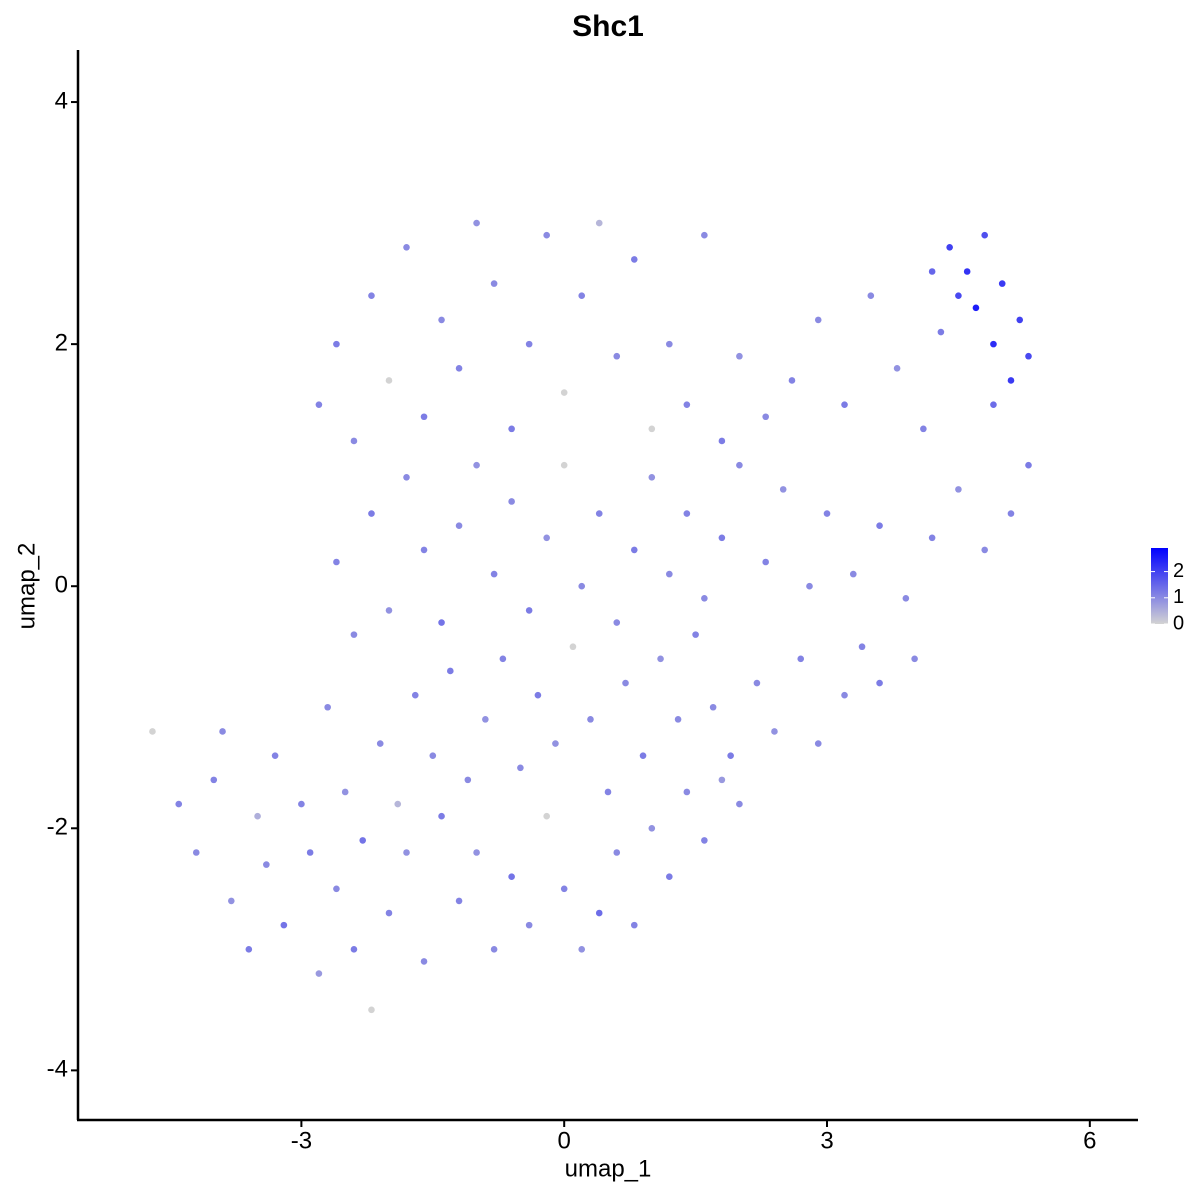  I want to click on color-tick-label: 0, so click(1178, 623).